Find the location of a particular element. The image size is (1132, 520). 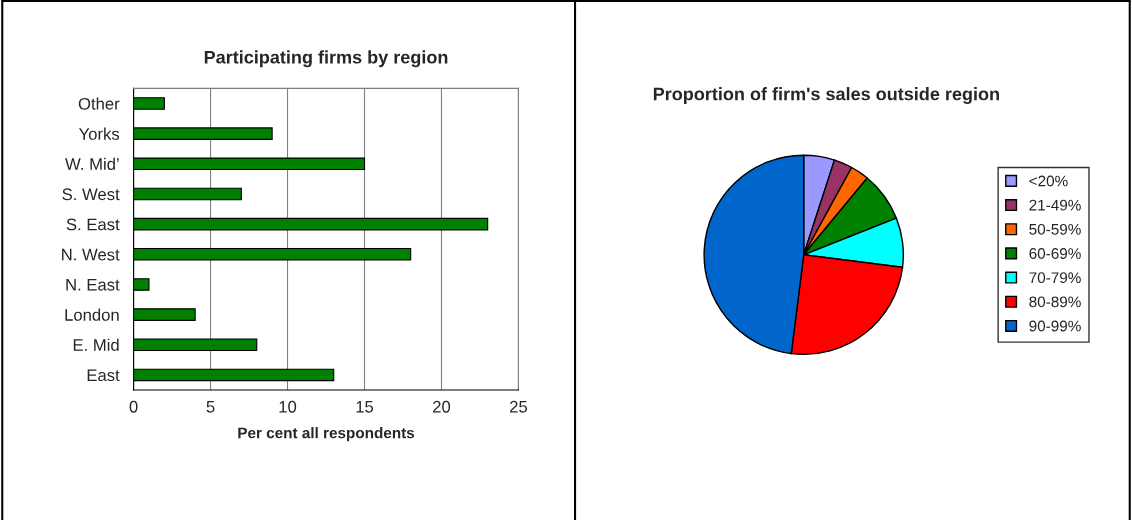

x-tick-label: 0 is located at coordinates (133, 406).